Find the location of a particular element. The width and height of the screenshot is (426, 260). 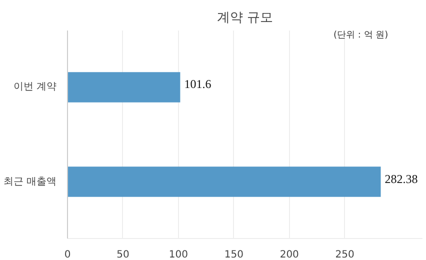

data-label: 282.38 is located at coordinates (401, 179).